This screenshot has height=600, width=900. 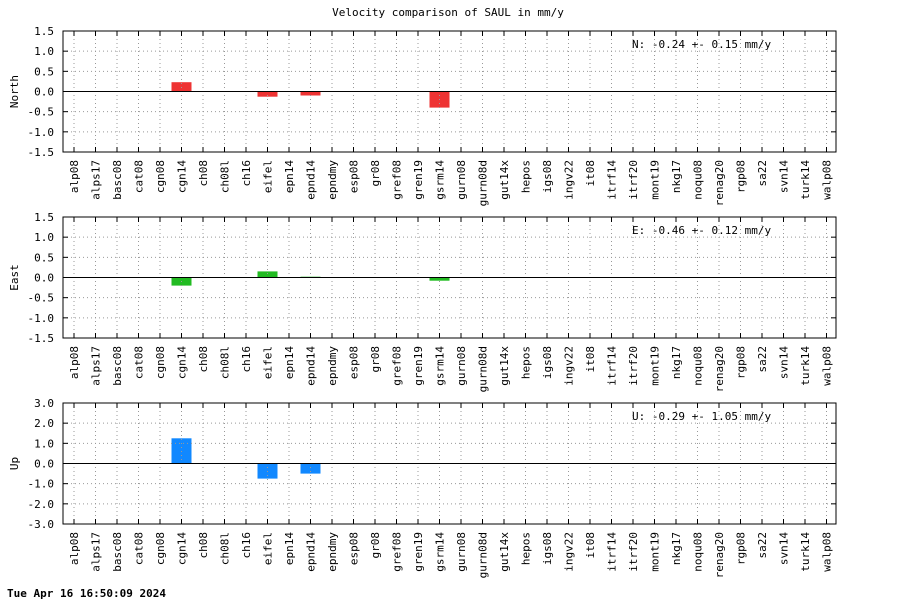 I want to click on x-tick-label-gr08: gr08, so click(x=375, y=173).